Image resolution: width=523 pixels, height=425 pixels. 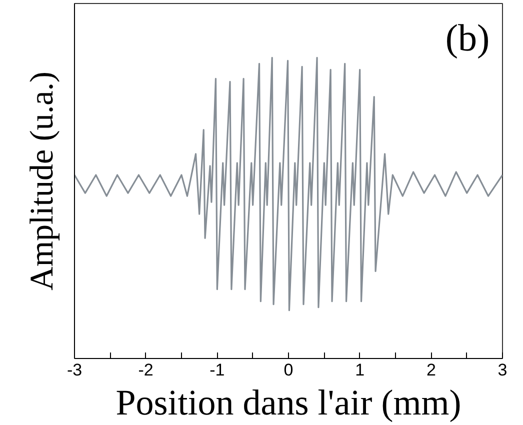 I want to click on x-axis-title: Position dans l'air (mm), so click(x=289, y=402).